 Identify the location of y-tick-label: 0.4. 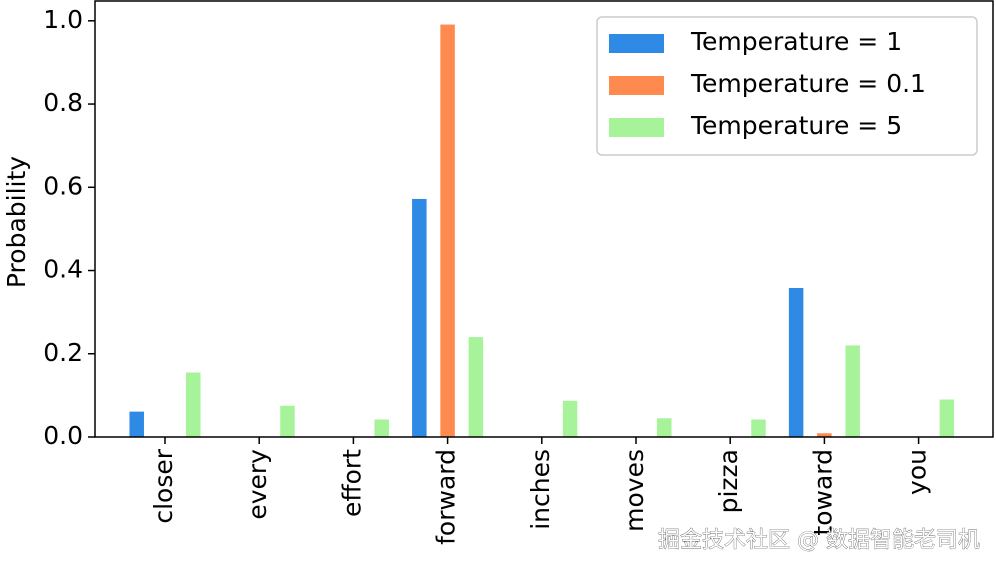
(63, 269).